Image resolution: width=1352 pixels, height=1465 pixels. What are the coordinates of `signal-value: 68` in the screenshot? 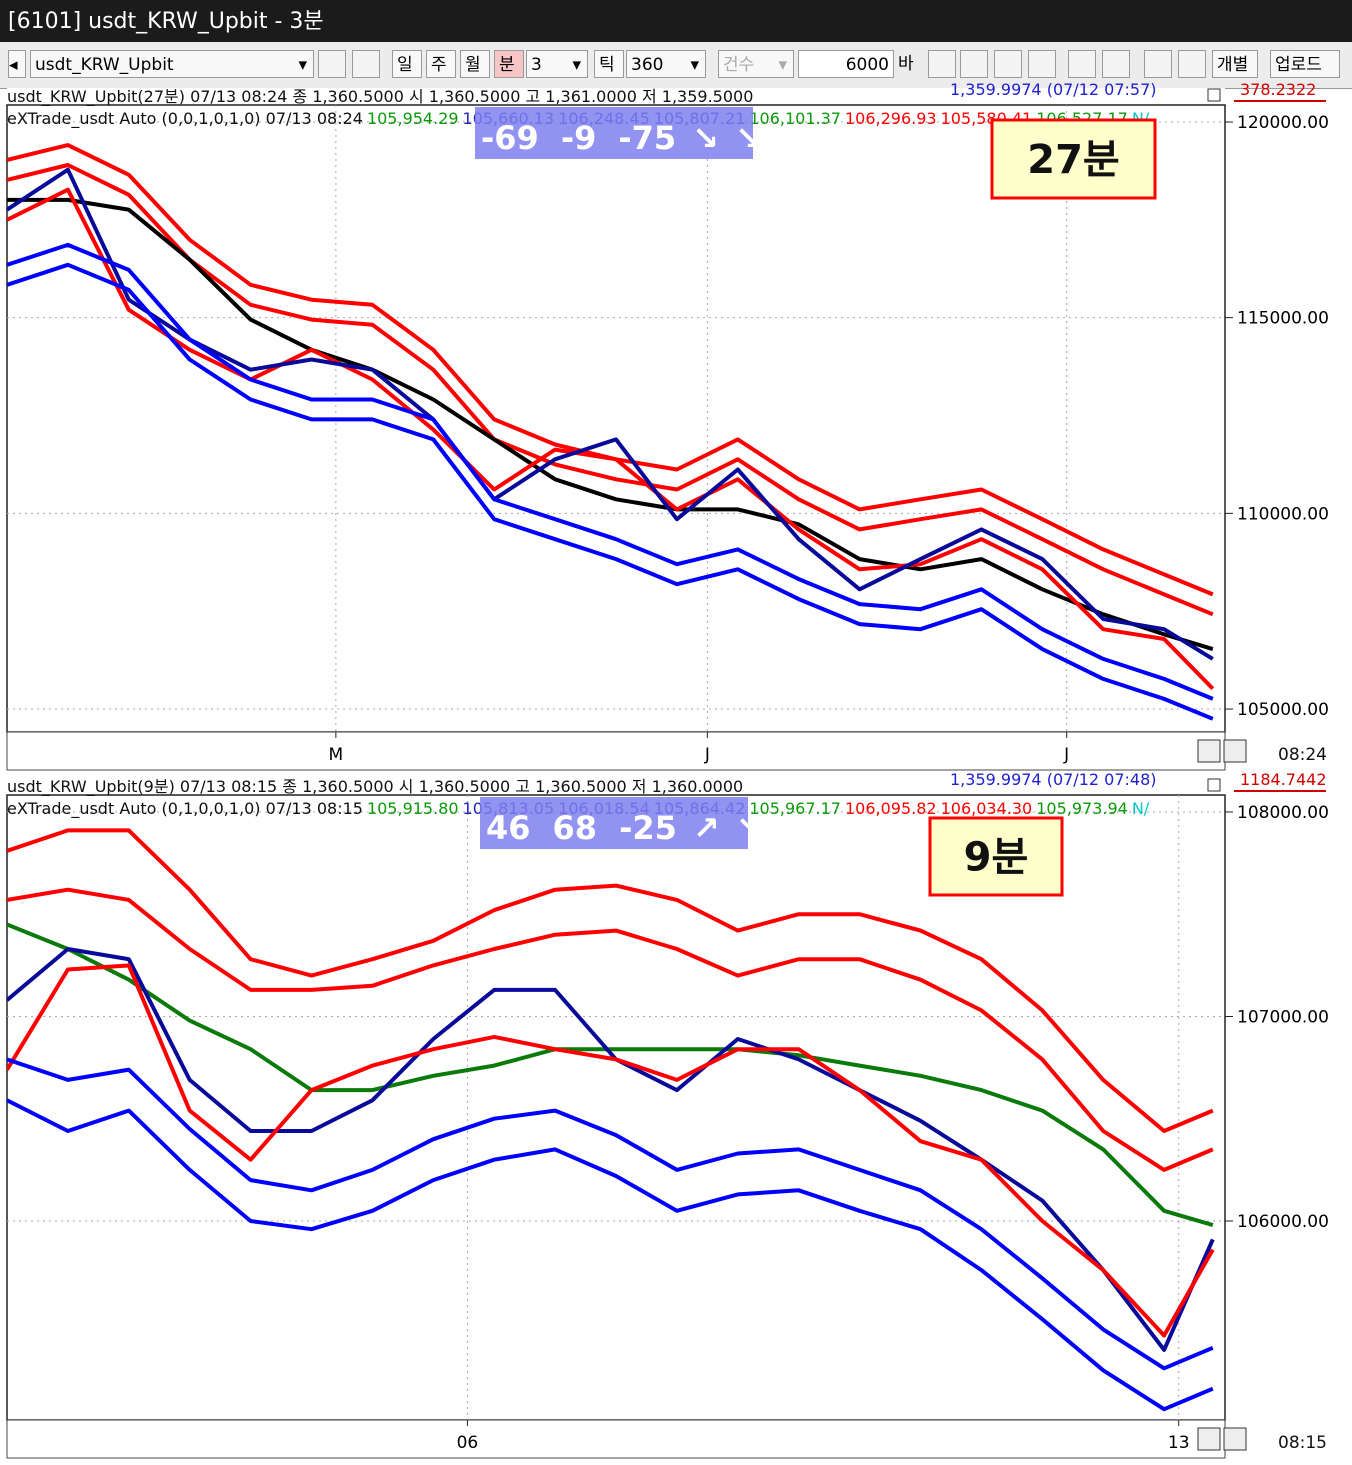 It's located at (575, 828).